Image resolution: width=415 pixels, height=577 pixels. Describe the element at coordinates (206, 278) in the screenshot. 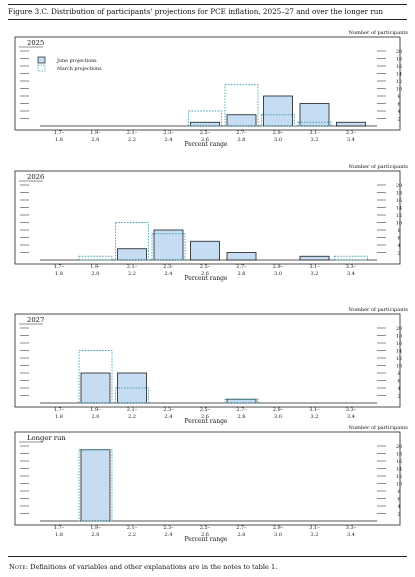

I see `x-axis-label: Percent range` at that location.